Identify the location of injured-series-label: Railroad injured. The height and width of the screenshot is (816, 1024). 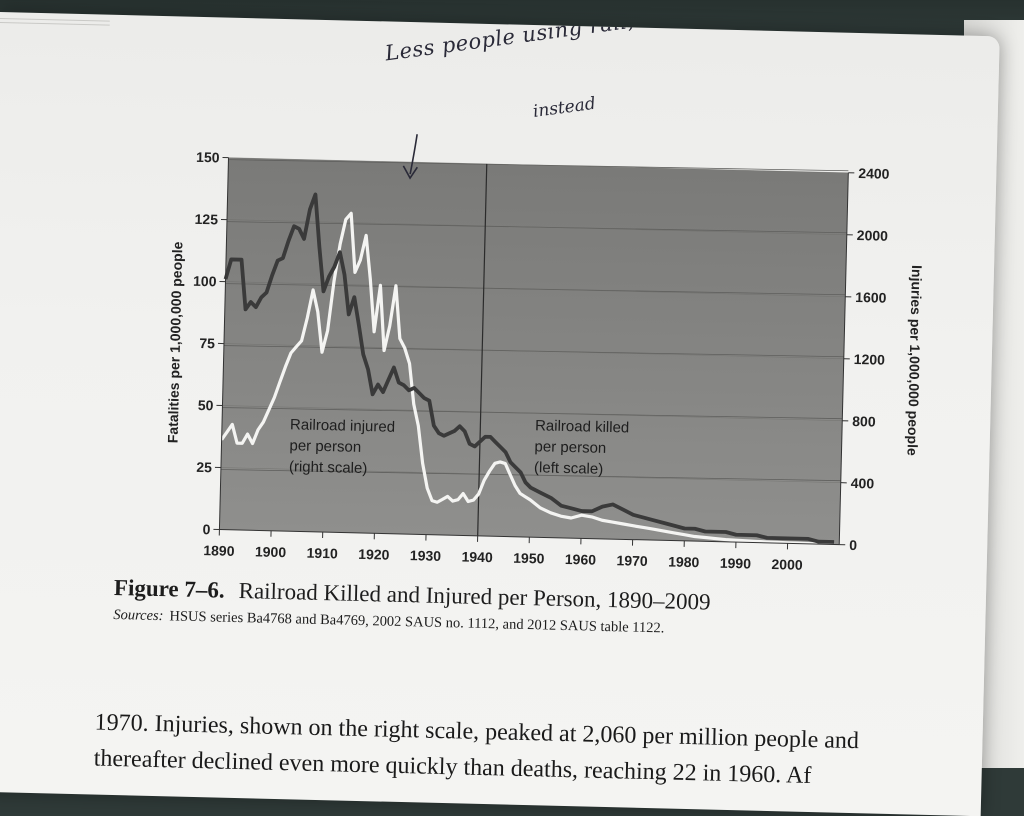
(342, 426).